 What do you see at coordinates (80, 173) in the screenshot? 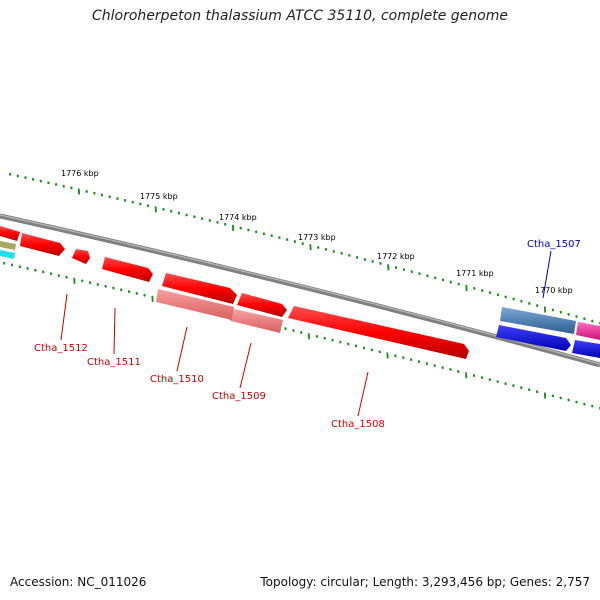
I see `tick-label-1776: 1776 kbp` at bounding box center [80, 173].